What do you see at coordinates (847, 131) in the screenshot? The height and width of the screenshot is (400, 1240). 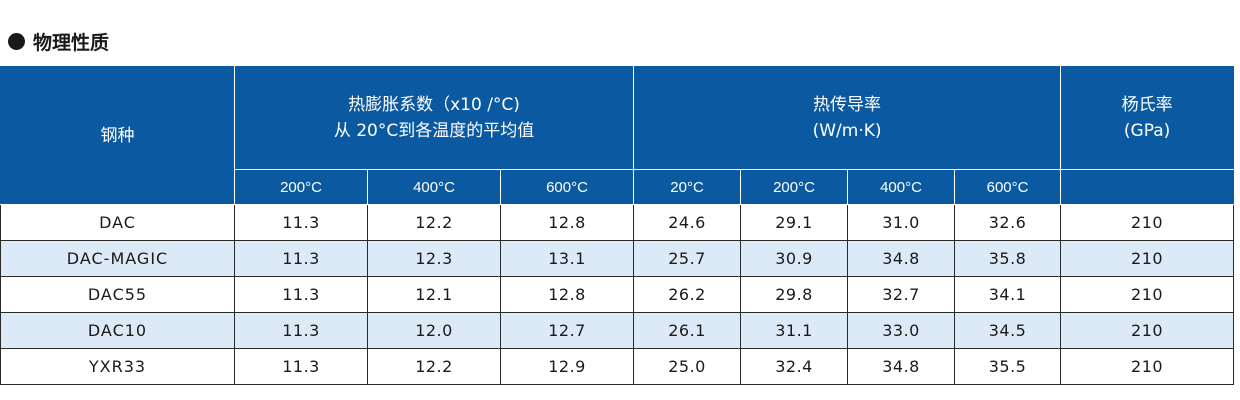 I see `header-thermal-conductivity-line2: (W/m·K)` at bounding box center [847, 131].